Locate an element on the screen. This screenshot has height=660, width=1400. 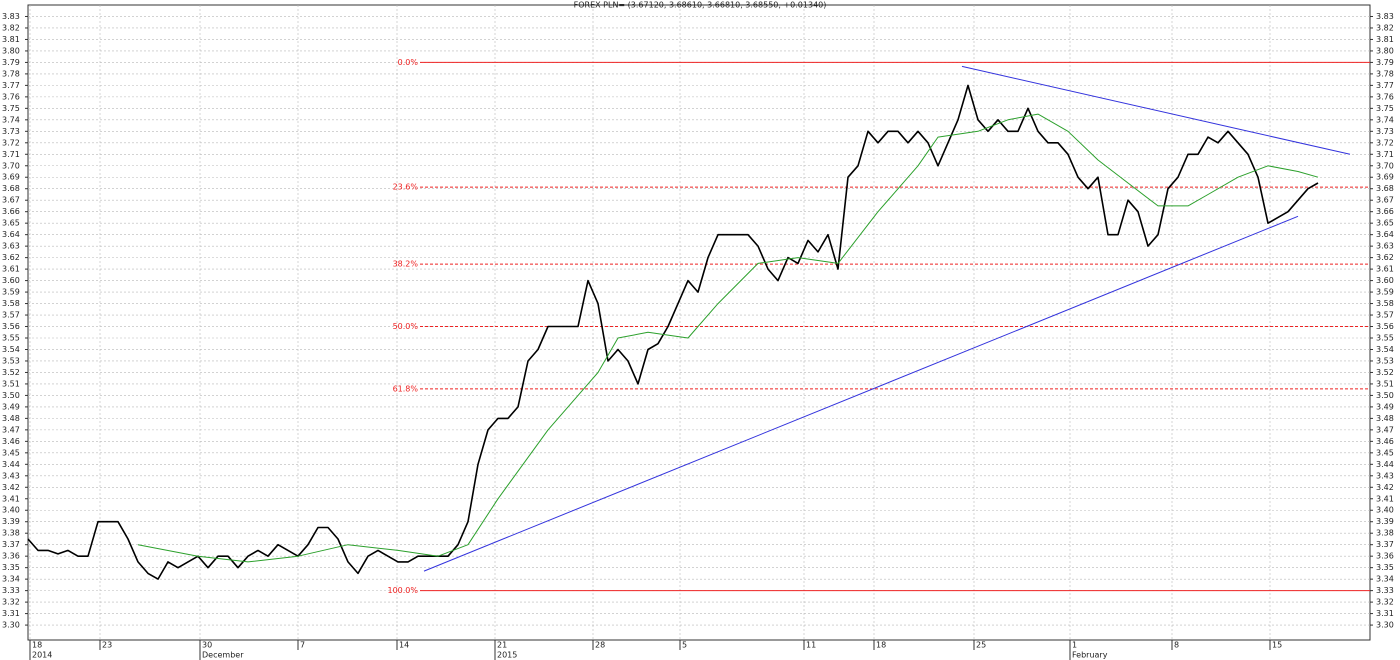
x-major-tick-label: 2014 is located at coordinates (42, 655).